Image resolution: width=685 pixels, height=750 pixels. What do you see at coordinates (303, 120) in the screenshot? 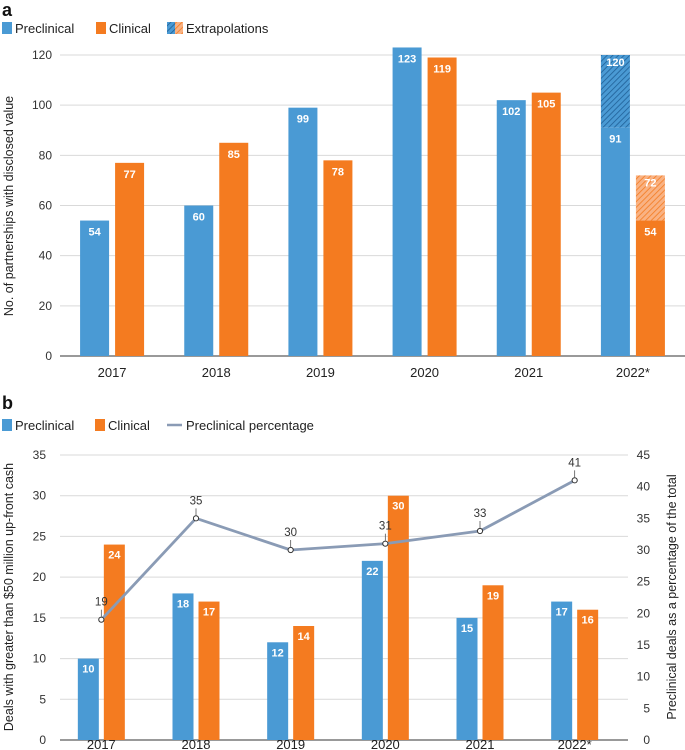
I see `bar-a-label: 99` at bounding box center [303, 120].